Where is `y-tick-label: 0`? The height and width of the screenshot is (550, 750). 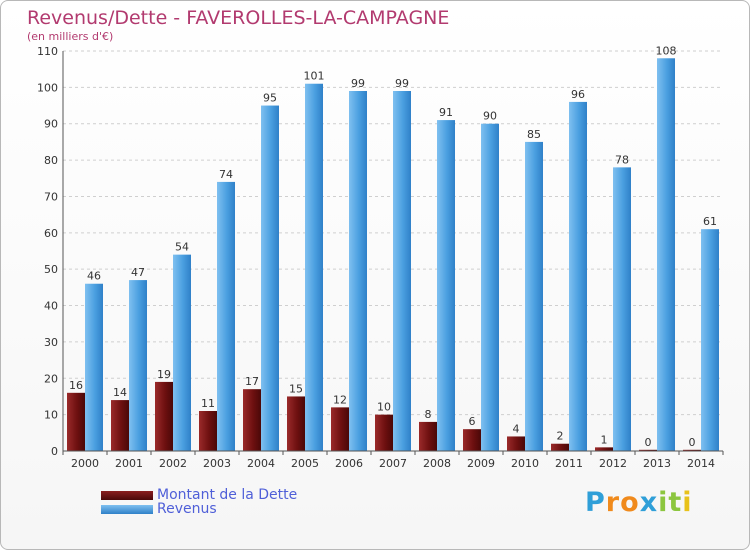 y-tick-label: 0 is located at coordinates (54, 451).